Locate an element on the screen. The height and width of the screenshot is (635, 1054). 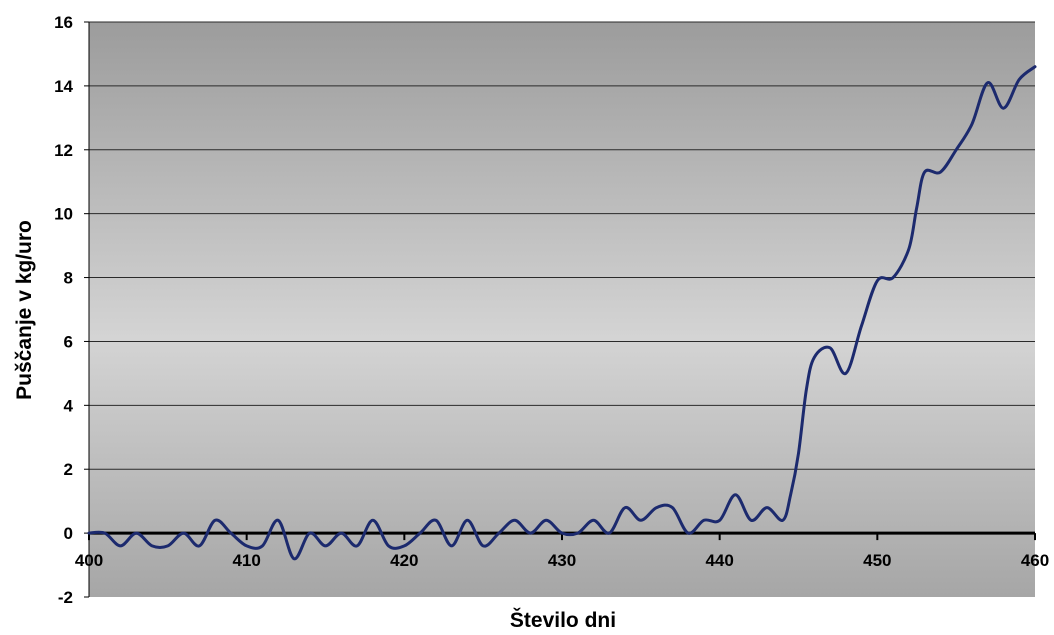
y-tick-label: 6 is located at coordinates (68, 341).